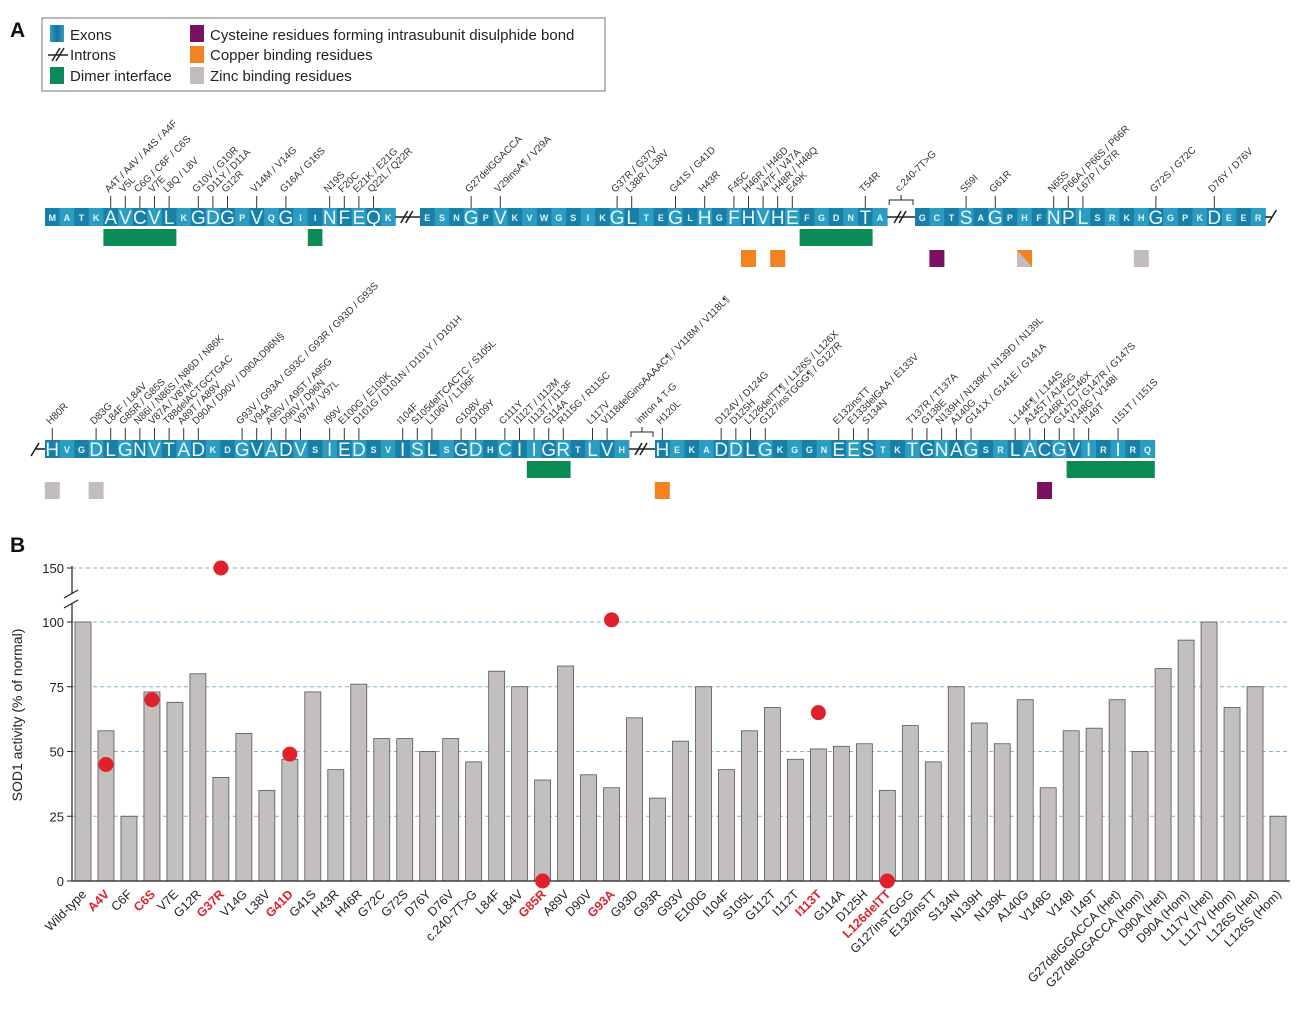  I want to click on residue-G127: G, so click(765, 450).